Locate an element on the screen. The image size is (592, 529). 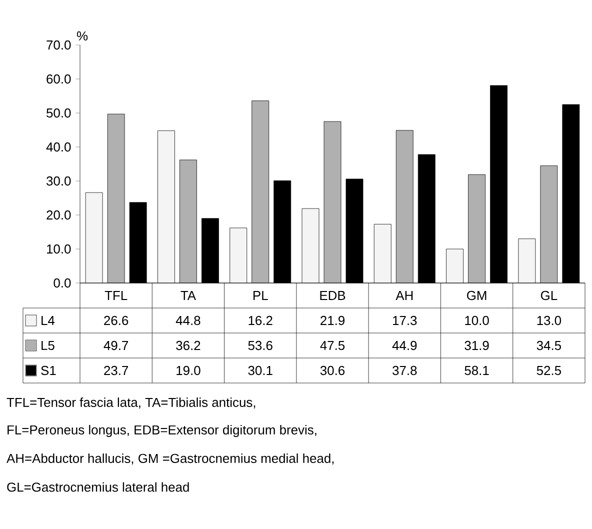
x-tick-label: EDB is located at coordinates (333, 295).